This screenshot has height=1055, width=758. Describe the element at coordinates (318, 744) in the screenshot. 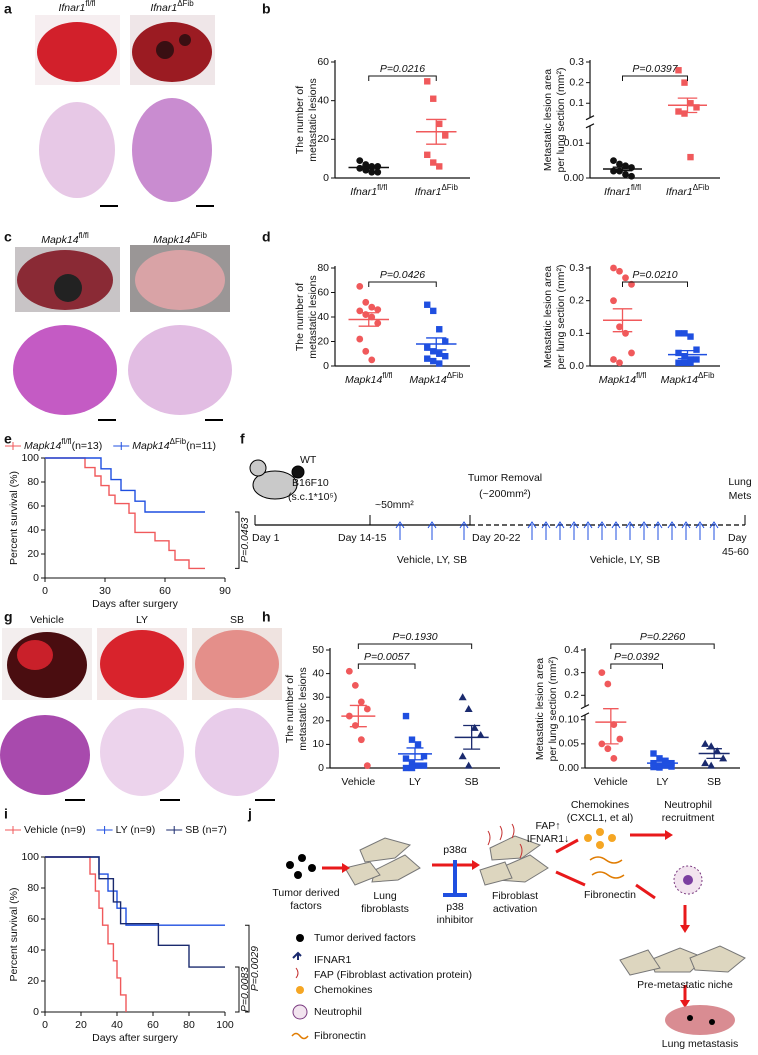

I see `y-tick-label: 10` at that location.